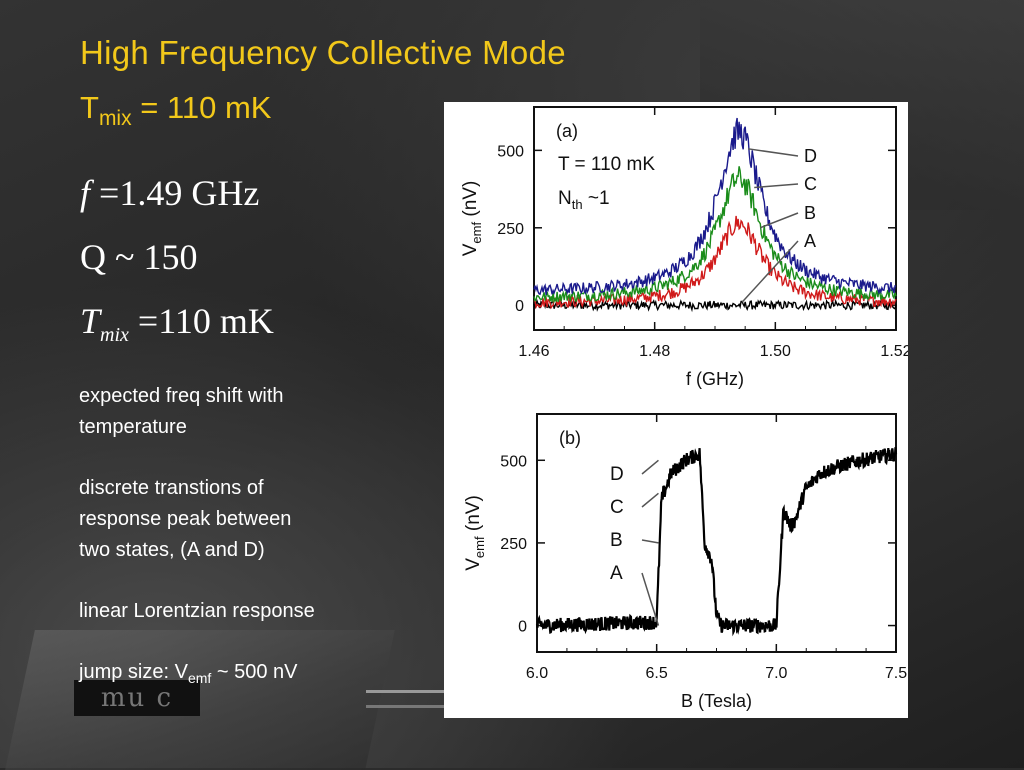 The image size is (1024, 770). I want to click on panel-label: (a), so click(567, 131).